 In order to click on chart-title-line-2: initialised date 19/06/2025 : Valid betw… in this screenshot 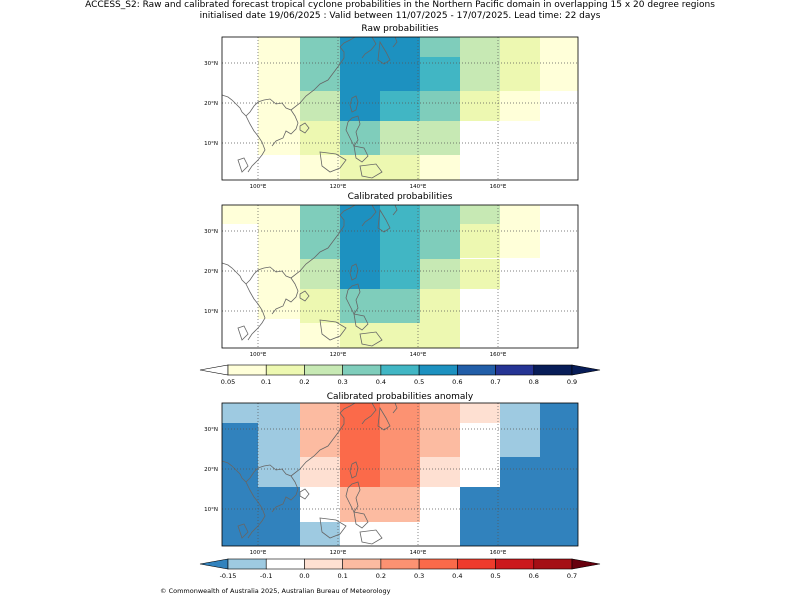, I will do `click(400, 16)`.